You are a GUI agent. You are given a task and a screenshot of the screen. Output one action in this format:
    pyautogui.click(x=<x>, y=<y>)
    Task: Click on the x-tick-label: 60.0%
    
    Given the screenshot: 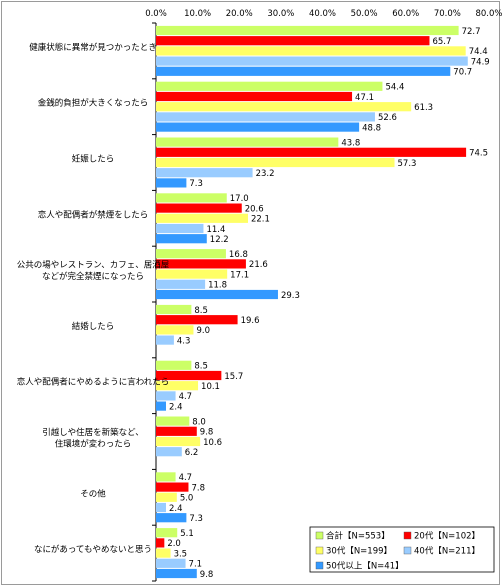 What is the action you would take?
    pyautogui.click(x=405, y=14)
    